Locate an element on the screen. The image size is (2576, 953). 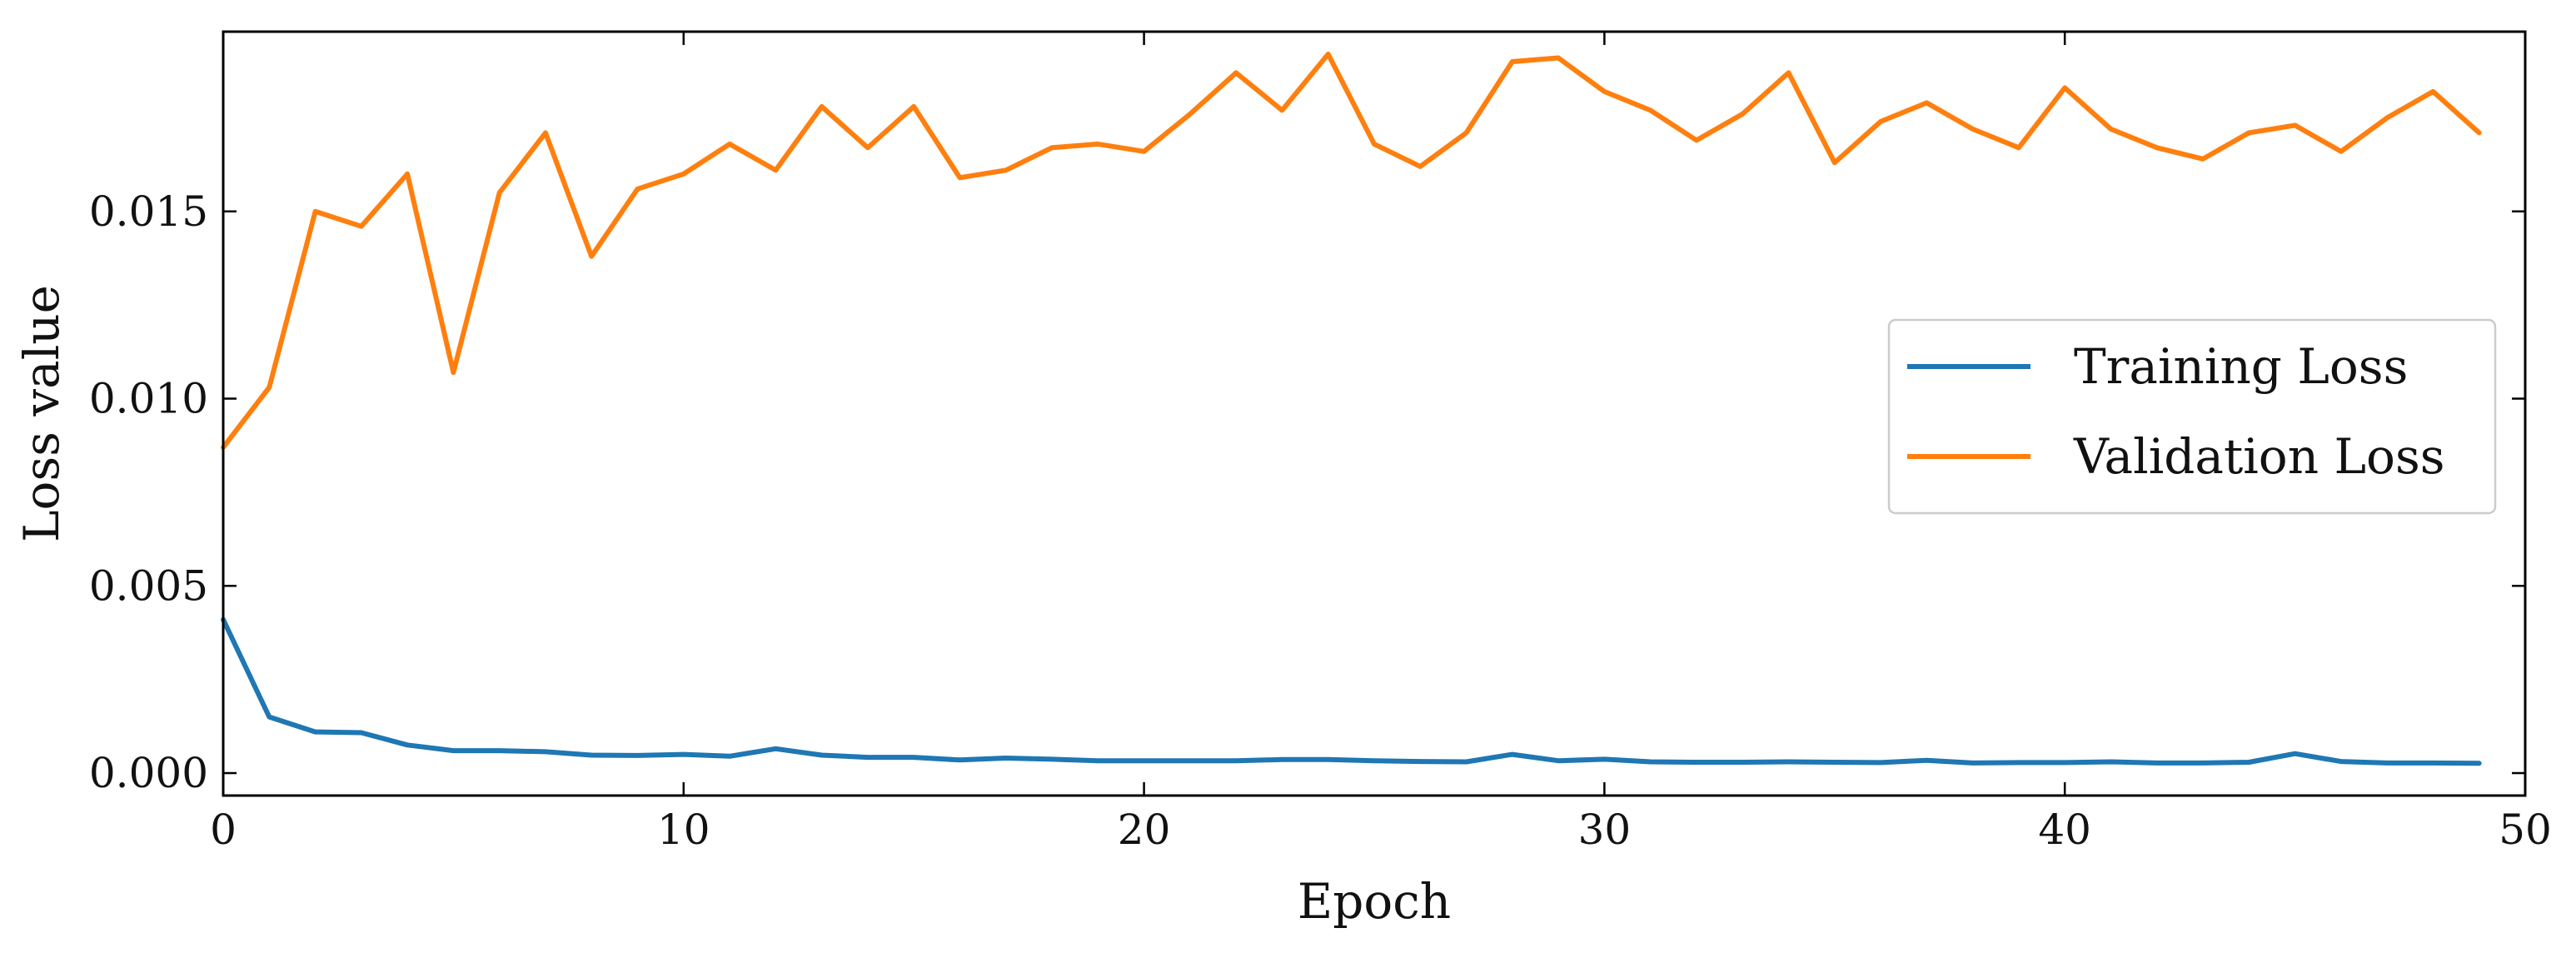
x-tick-label: 30 is located at coordinates (1605, 830).